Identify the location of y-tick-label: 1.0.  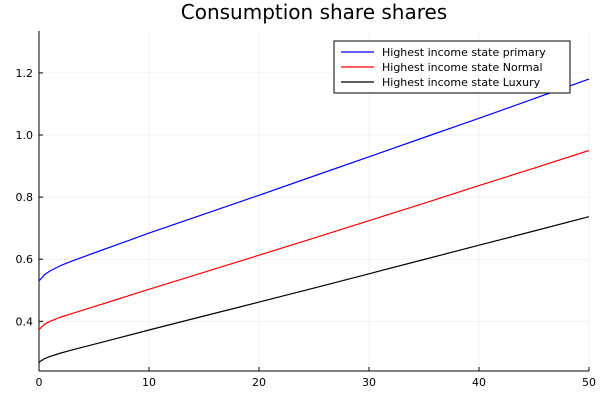
(25, 135).